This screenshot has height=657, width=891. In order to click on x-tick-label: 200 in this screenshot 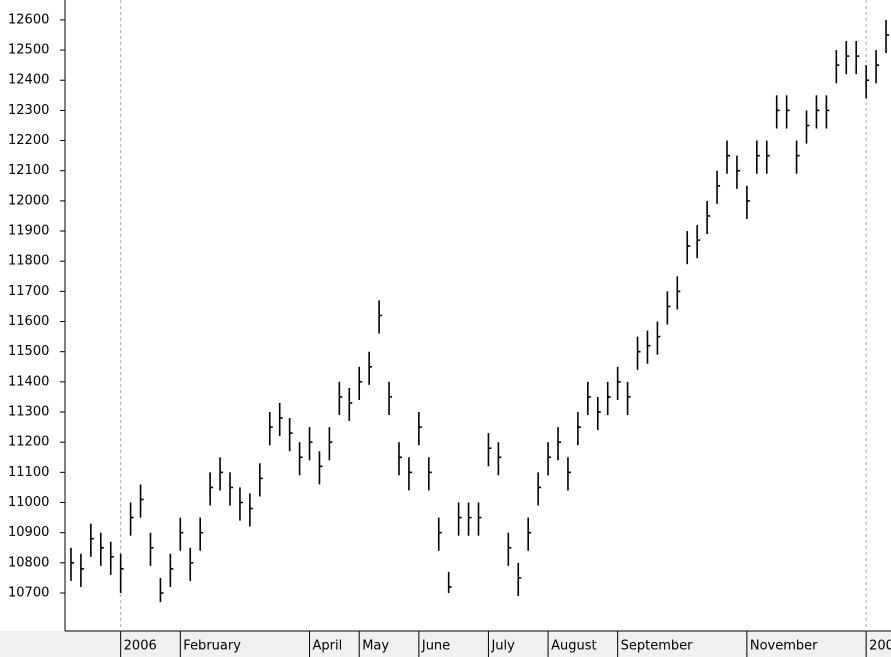, I will do `click(880, 646)`.